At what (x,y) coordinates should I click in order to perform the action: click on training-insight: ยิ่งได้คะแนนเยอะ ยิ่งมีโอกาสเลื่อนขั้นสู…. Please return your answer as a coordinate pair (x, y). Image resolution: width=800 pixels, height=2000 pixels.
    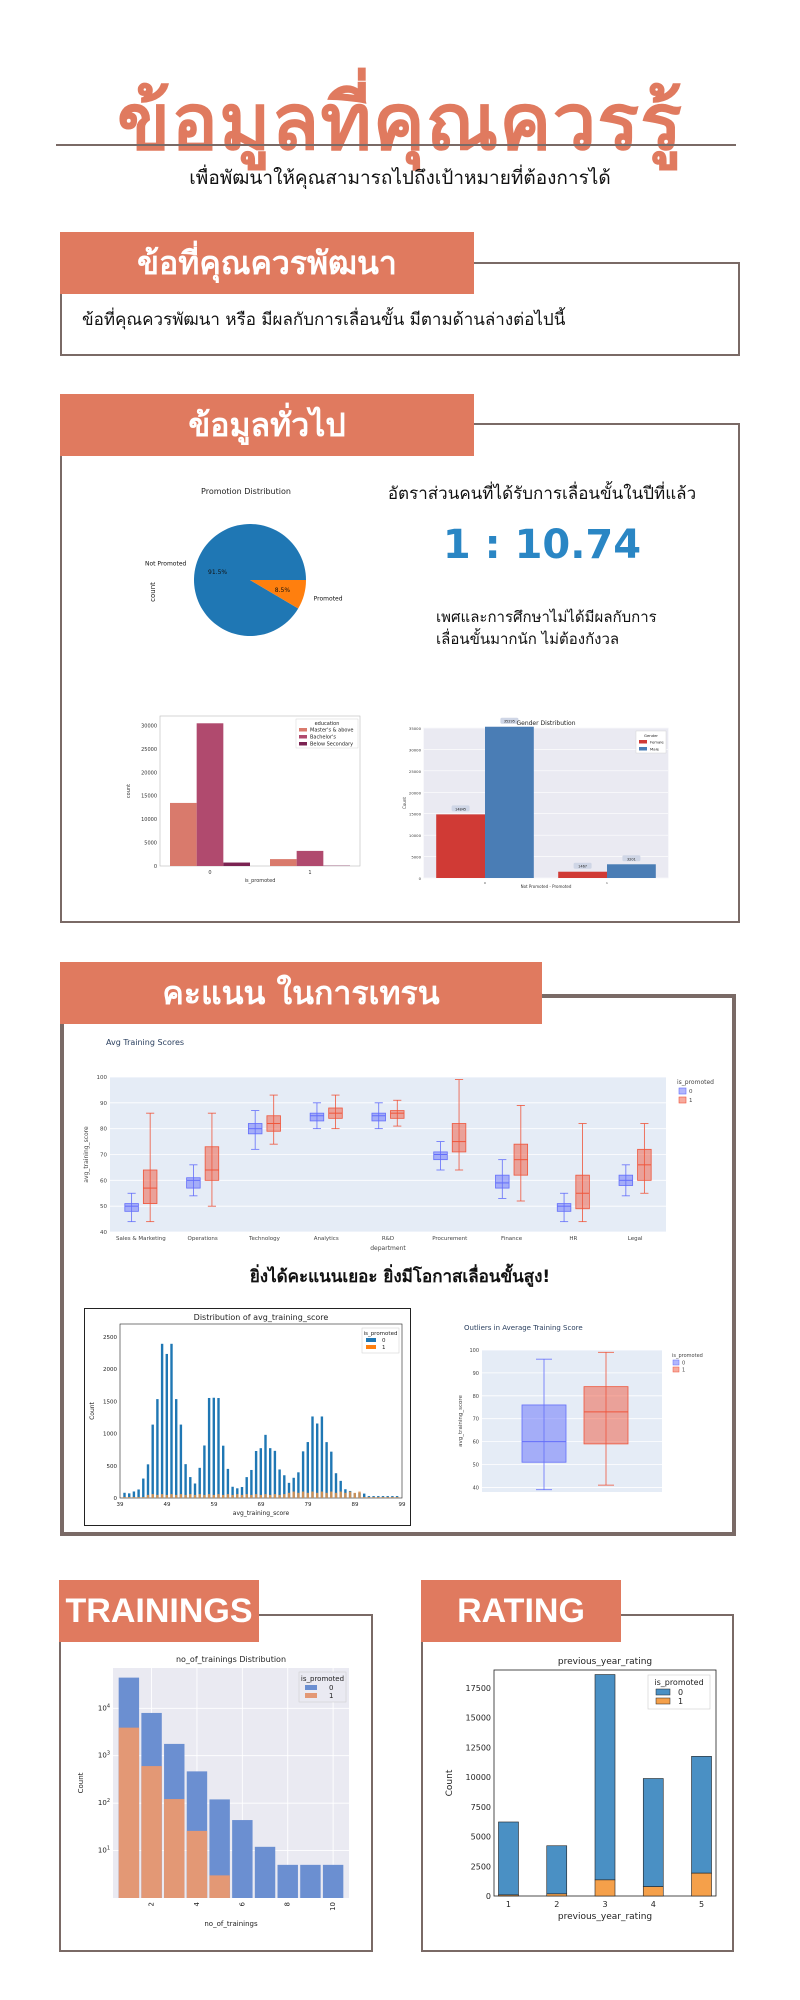
    Looking at the image, I should click on (400, 1277).